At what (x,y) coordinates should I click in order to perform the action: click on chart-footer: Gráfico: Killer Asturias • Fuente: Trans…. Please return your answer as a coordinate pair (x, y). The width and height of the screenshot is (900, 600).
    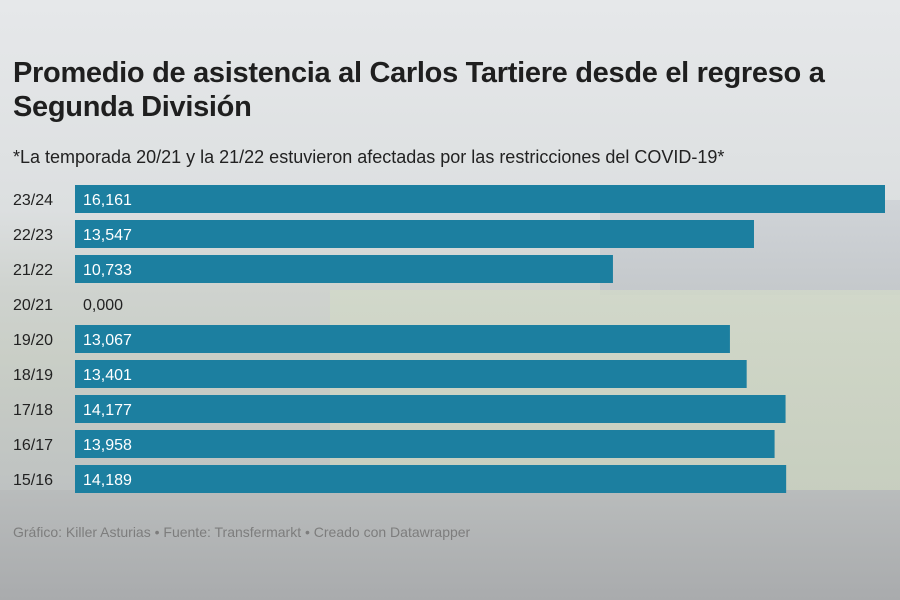
    Looking at the image, I should click on (242, 532).